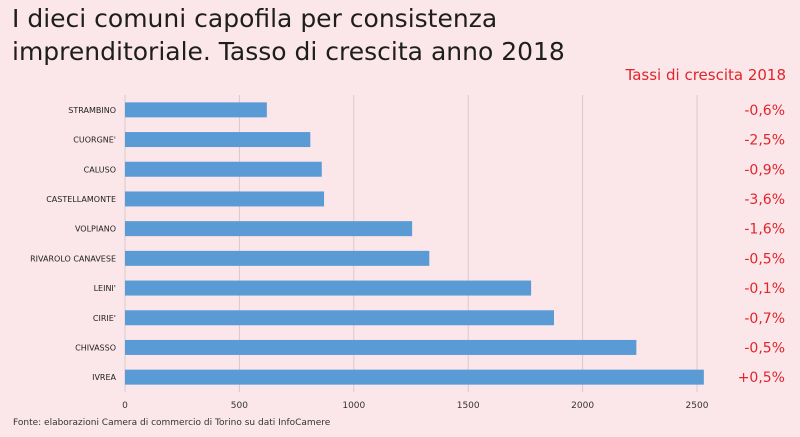 This screenshot has height=437, width=800. I want to click on category-label-4: VOLPIANO, so click(95, 229).